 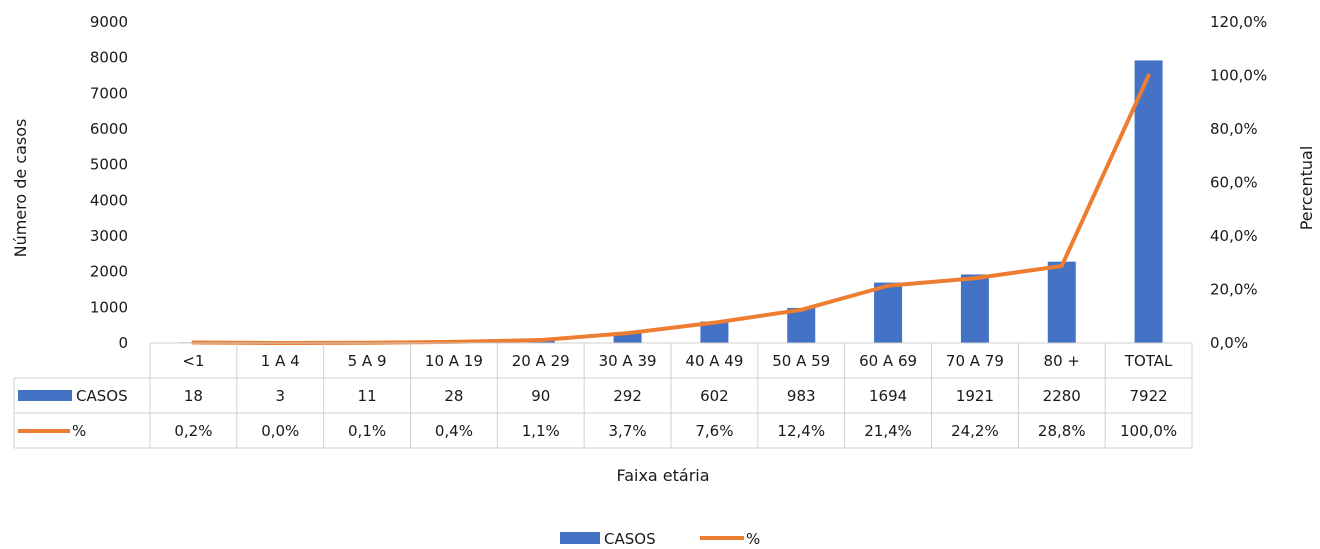 I want to click on data-label-casos: 602, so click(x=714, y=396).